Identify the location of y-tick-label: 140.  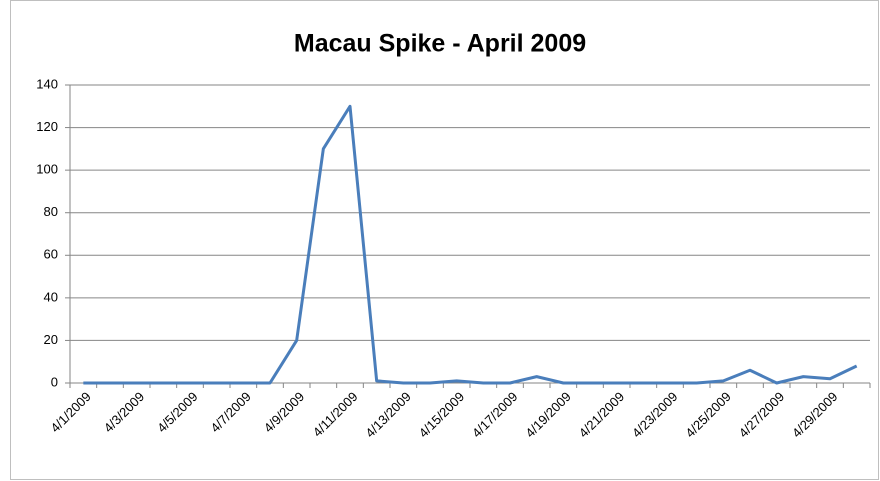
(47, 83).